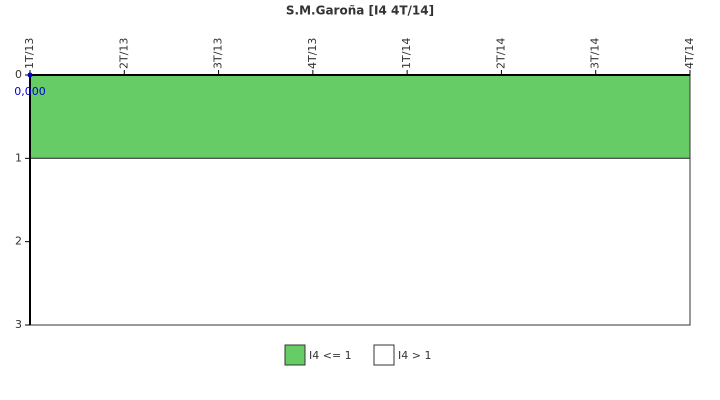 The height and width of the screenshot is (400, 720). What do you see at coordinates (18, 74) in the screenshot?
I see `y-tick-label: 0` at bounding box center [18, 74].